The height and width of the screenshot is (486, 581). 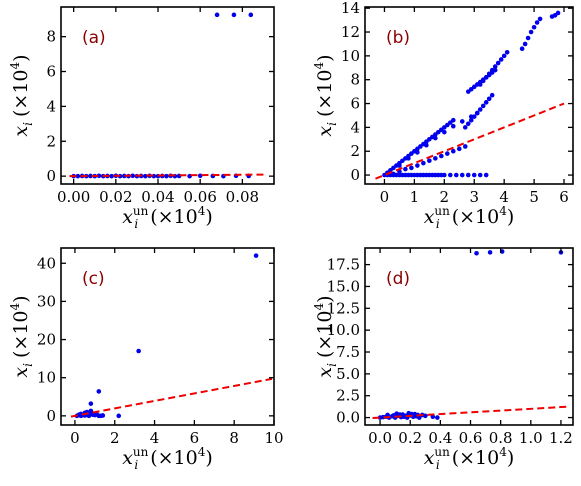 What do you see at coordinates (51, 72) in the screenshot?
I see `y-tick-label: 6` at bounding box center [51, 72].